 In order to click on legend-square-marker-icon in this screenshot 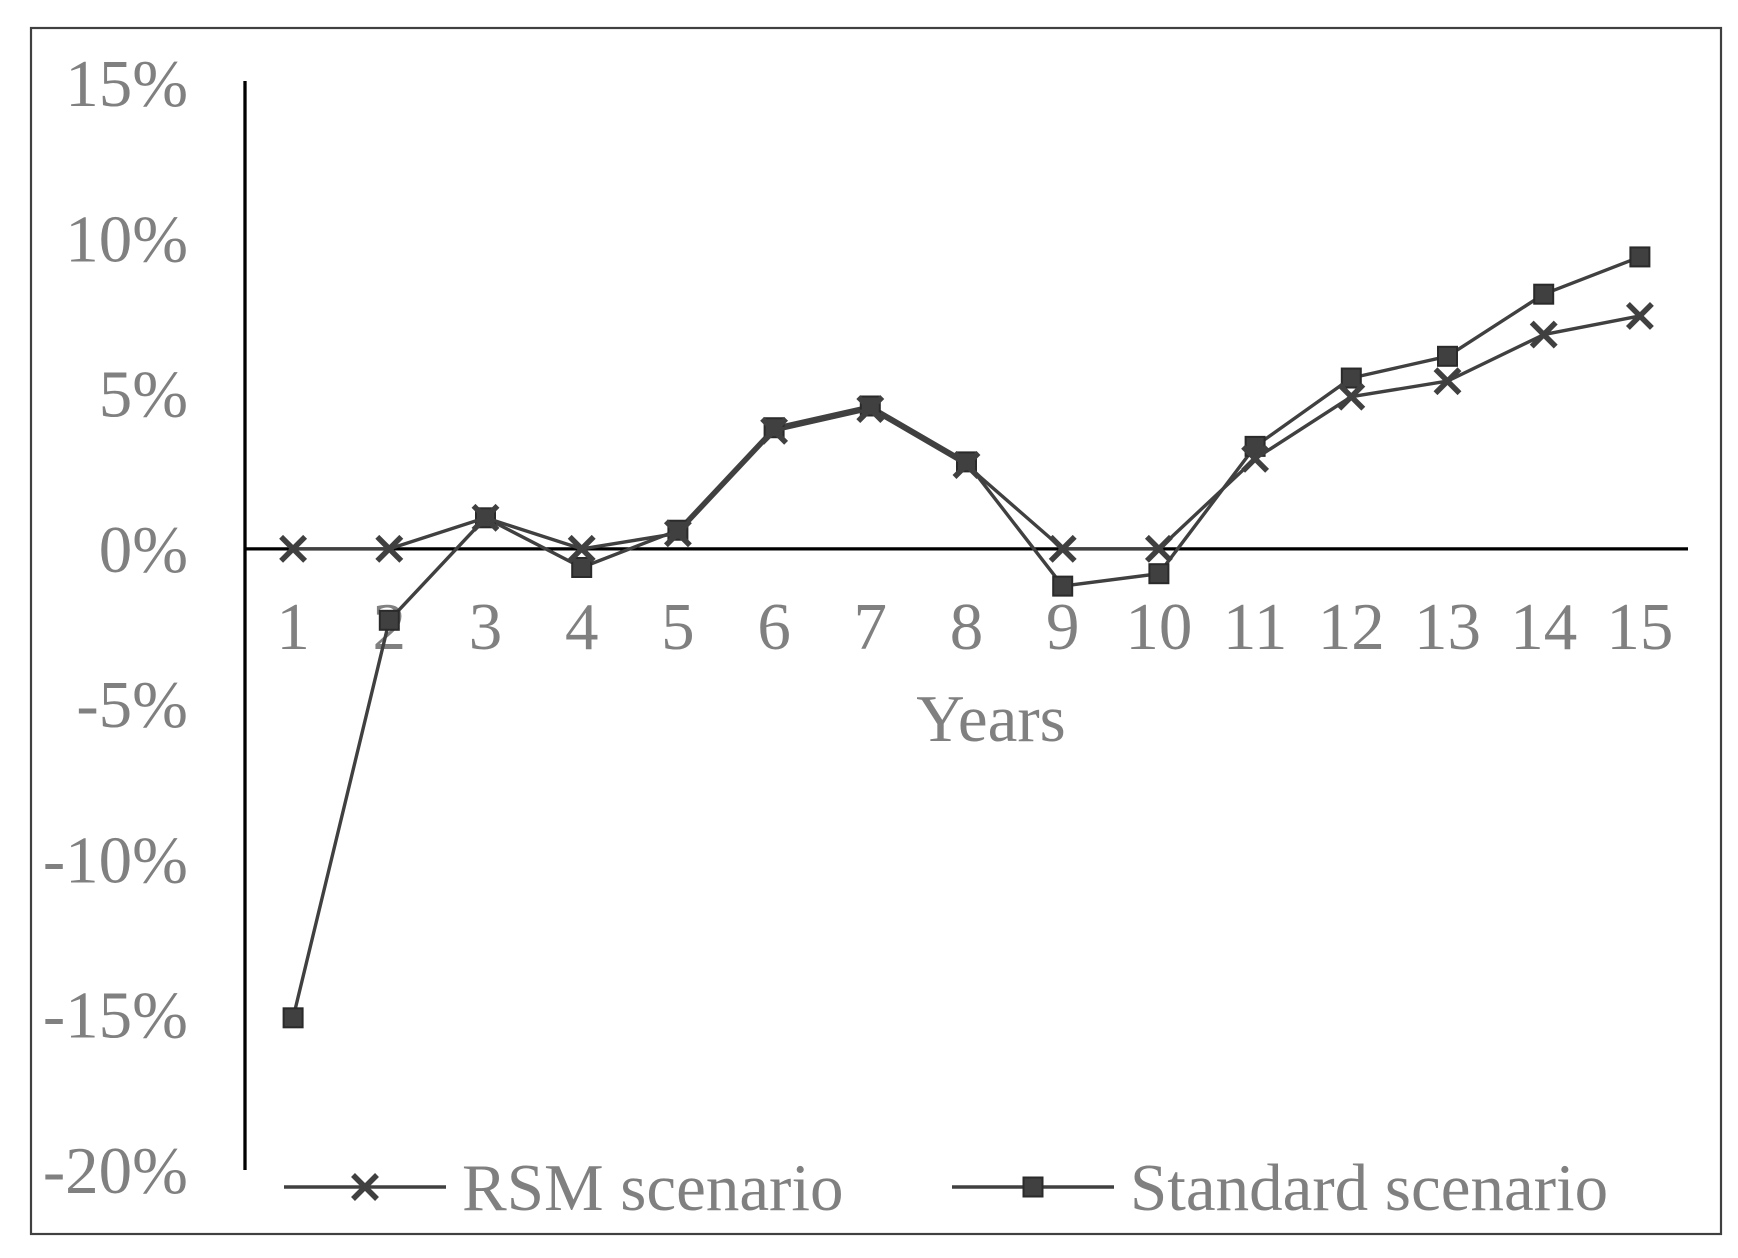, I will do `click(1033, 1187)`.